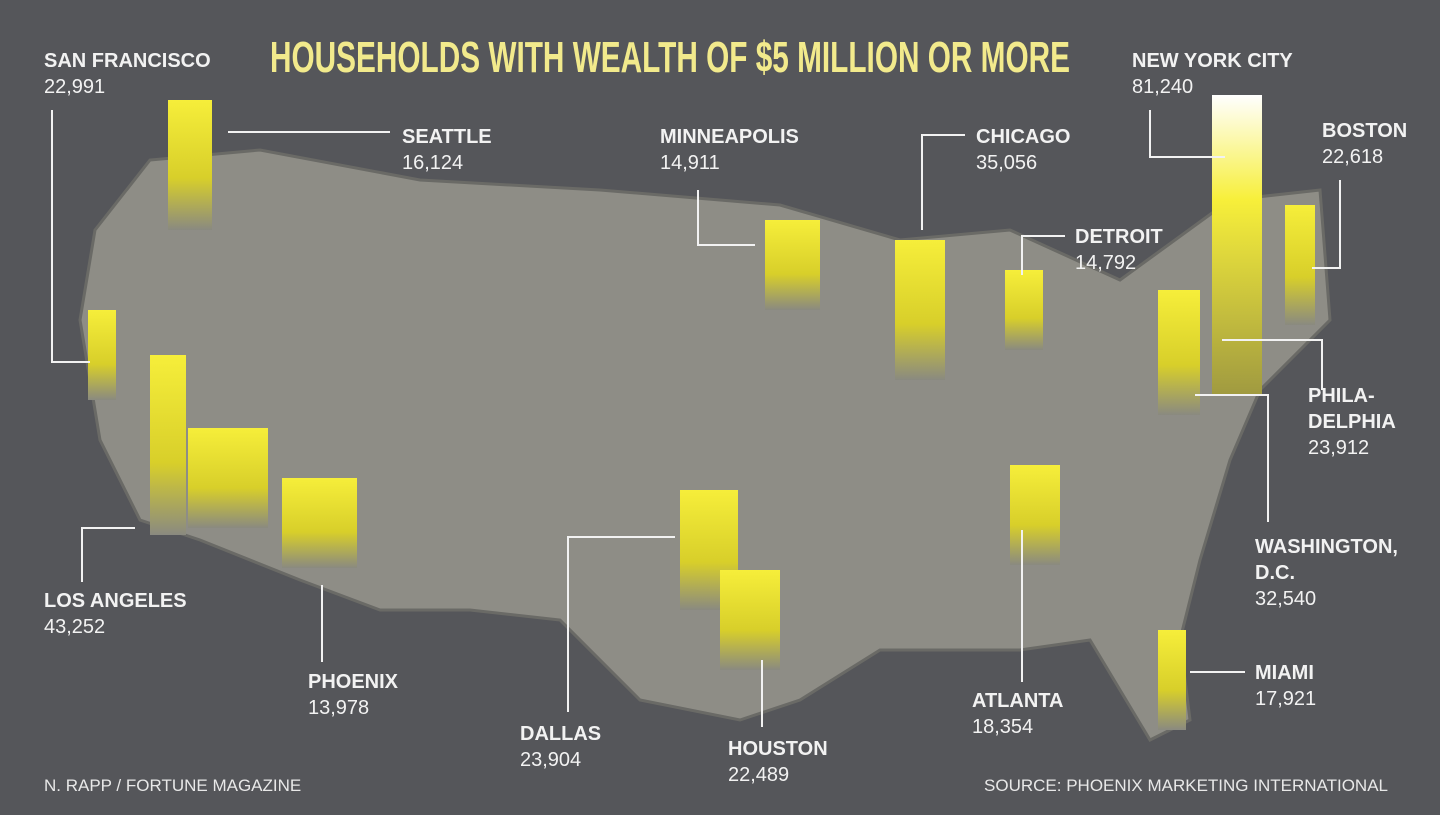 The width and height of the screenshot is (1440, 815). What do you see at coordinates (1119, 237) in the screenshot?
I see `city-name: DETROIT` at bounding box center [1119, 237].